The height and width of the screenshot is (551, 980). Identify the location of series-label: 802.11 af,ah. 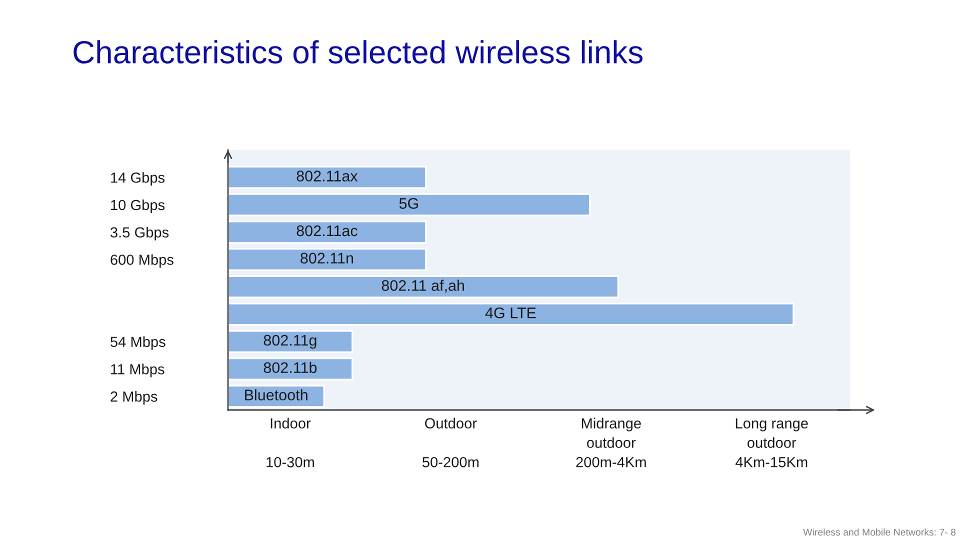
(423, 286).